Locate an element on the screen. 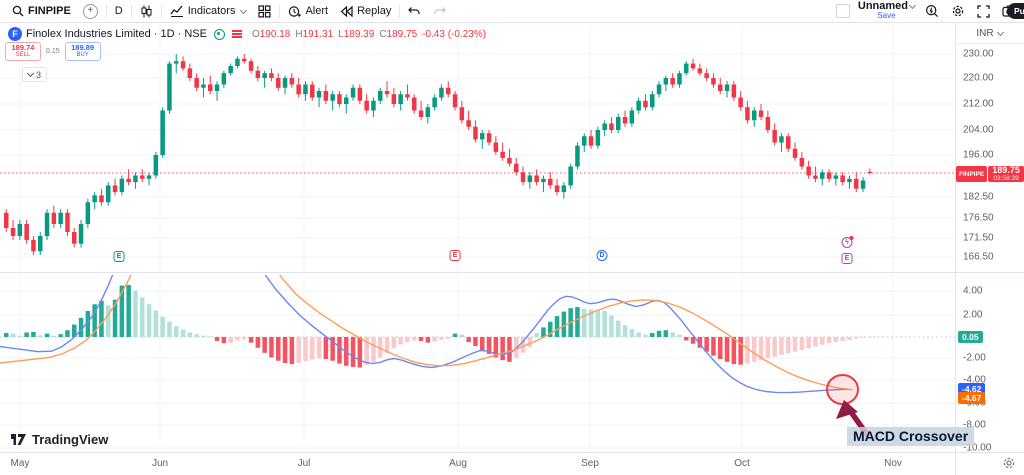  price-tick-label: 212.00 is located at coordinates (978, 104).